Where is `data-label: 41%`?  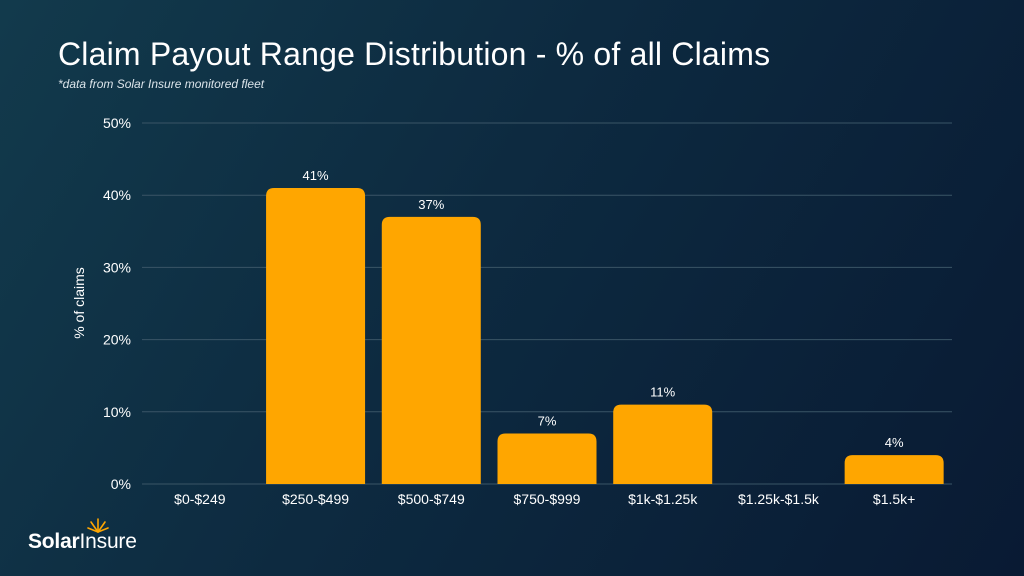
data-label: 41% is located at coordinates (316, 175).